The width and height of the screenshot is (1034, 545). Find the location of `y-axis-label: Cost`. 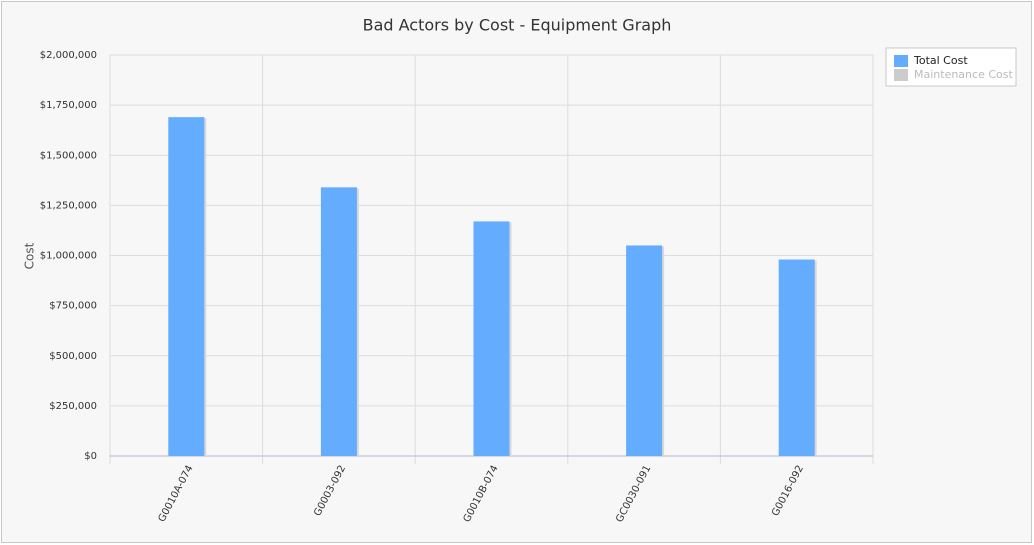

y-axis-label: Cost is located at coordinates (30, 255).